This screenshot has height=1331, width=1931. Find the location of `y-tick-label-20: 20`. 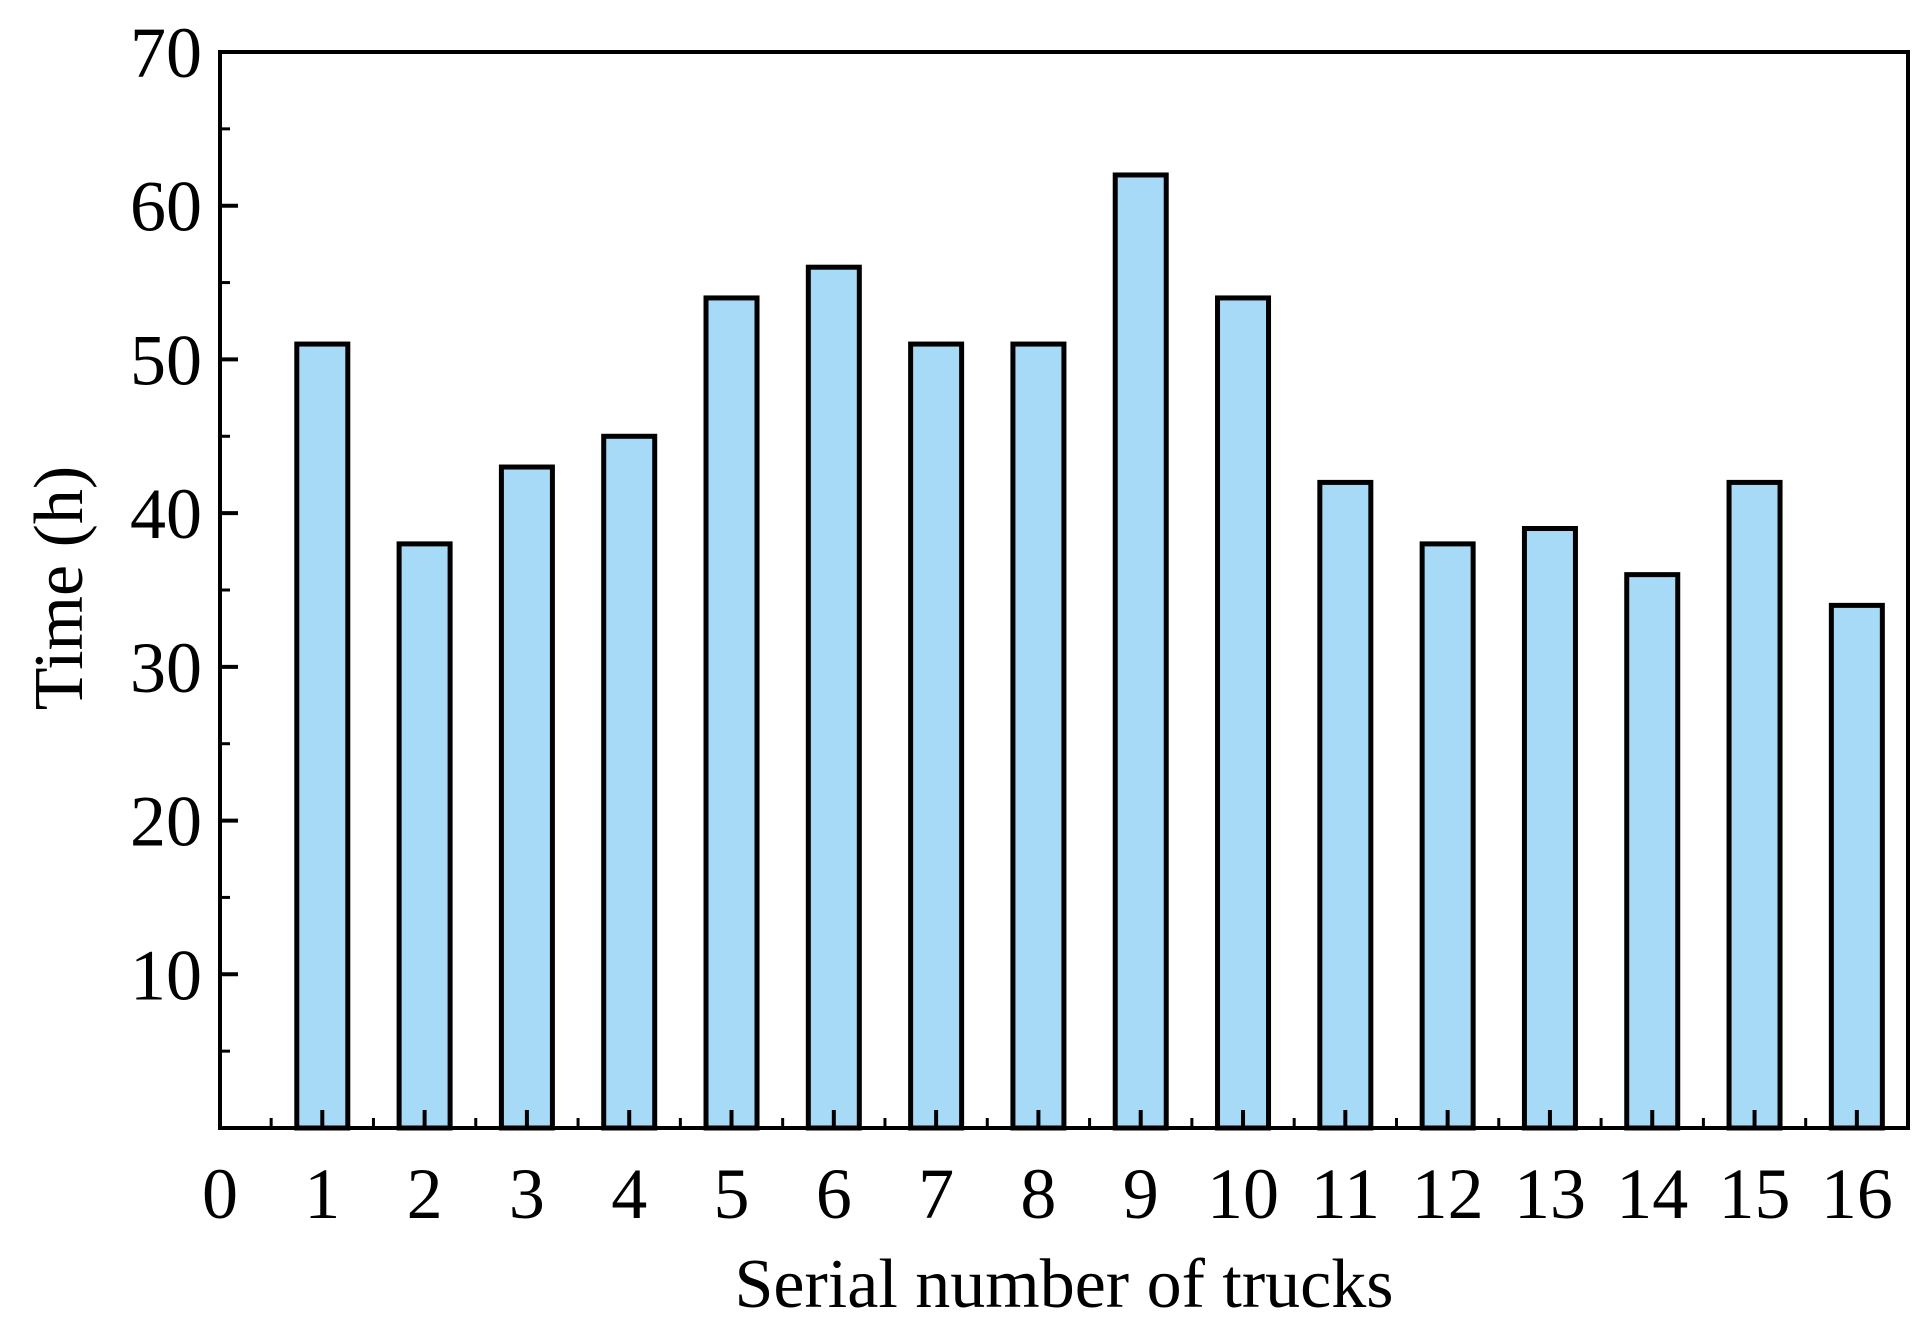

y-tick-label-20: 20 is located at coordinates (166, 822).